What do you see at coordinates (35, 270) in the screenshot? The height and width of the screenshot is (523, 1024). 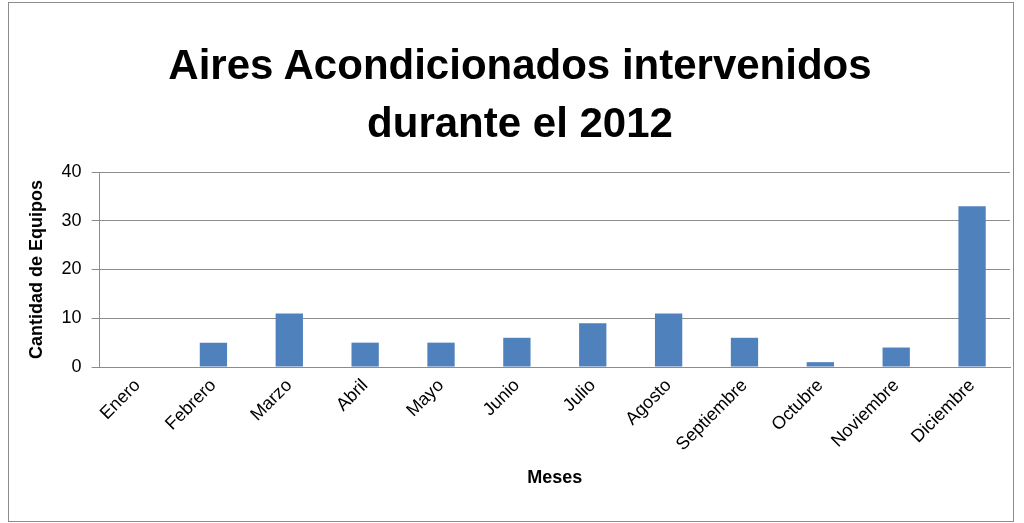 I see `y-axis-title: Cantidad de Equipos` at bounding box center [35, 270].